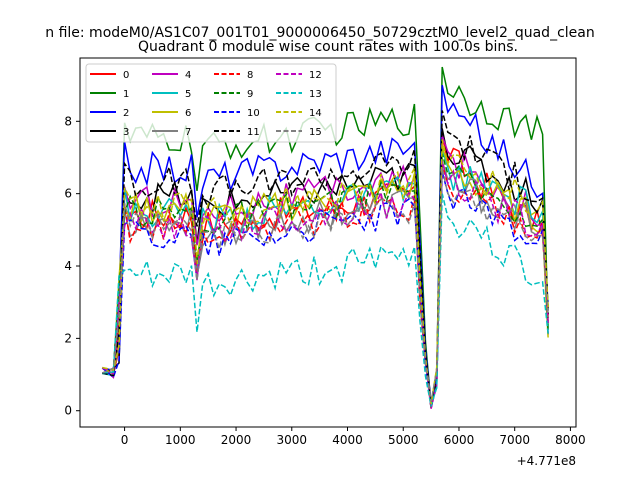 Image resolution: width=640 pixels, height=480 pixels. Describe the element at coordinates (188, 132) in the screenshot. I see `legend-label-7: 7` at that location.